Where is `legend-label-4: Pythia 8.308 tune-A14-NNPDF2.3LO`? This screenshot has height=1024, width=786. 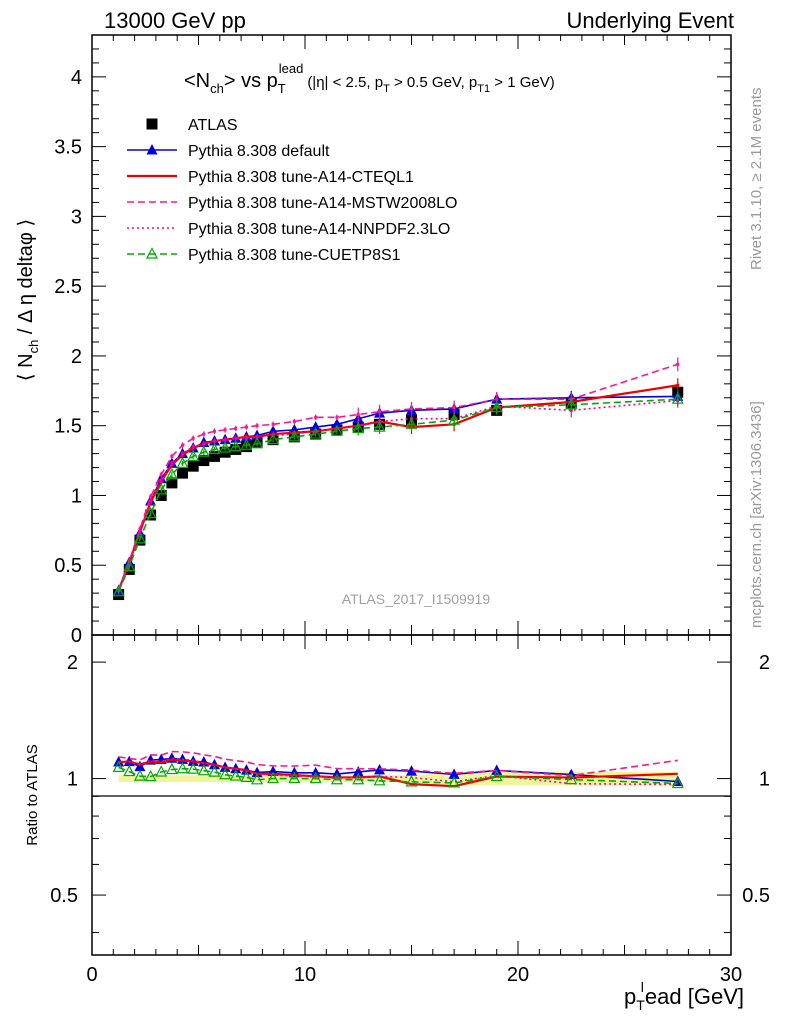 legend-label-4: Pythia 8.308 tune-A14-NNPDF2.3LO is located at coordinates (319, 229).